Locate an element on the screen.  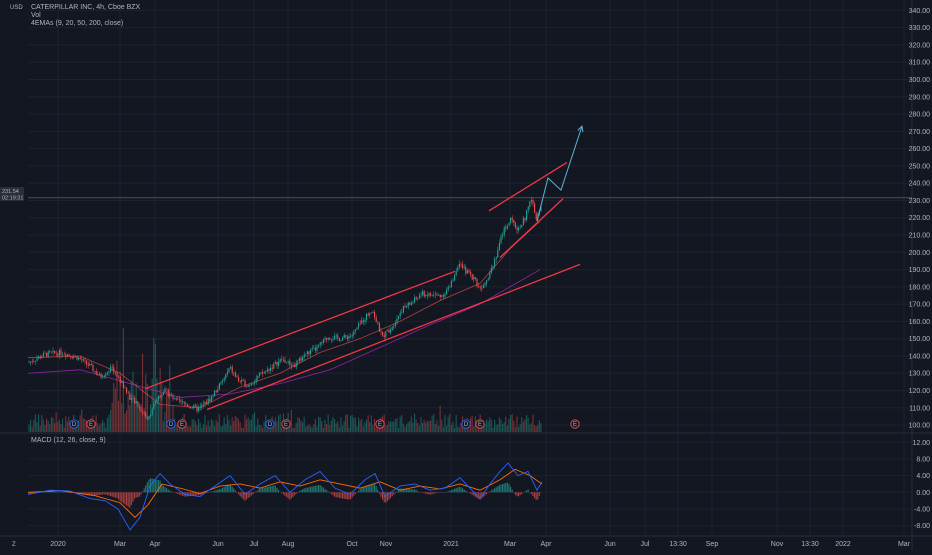
price-tag-value: 231.54 is located at coordinates (10, 192).